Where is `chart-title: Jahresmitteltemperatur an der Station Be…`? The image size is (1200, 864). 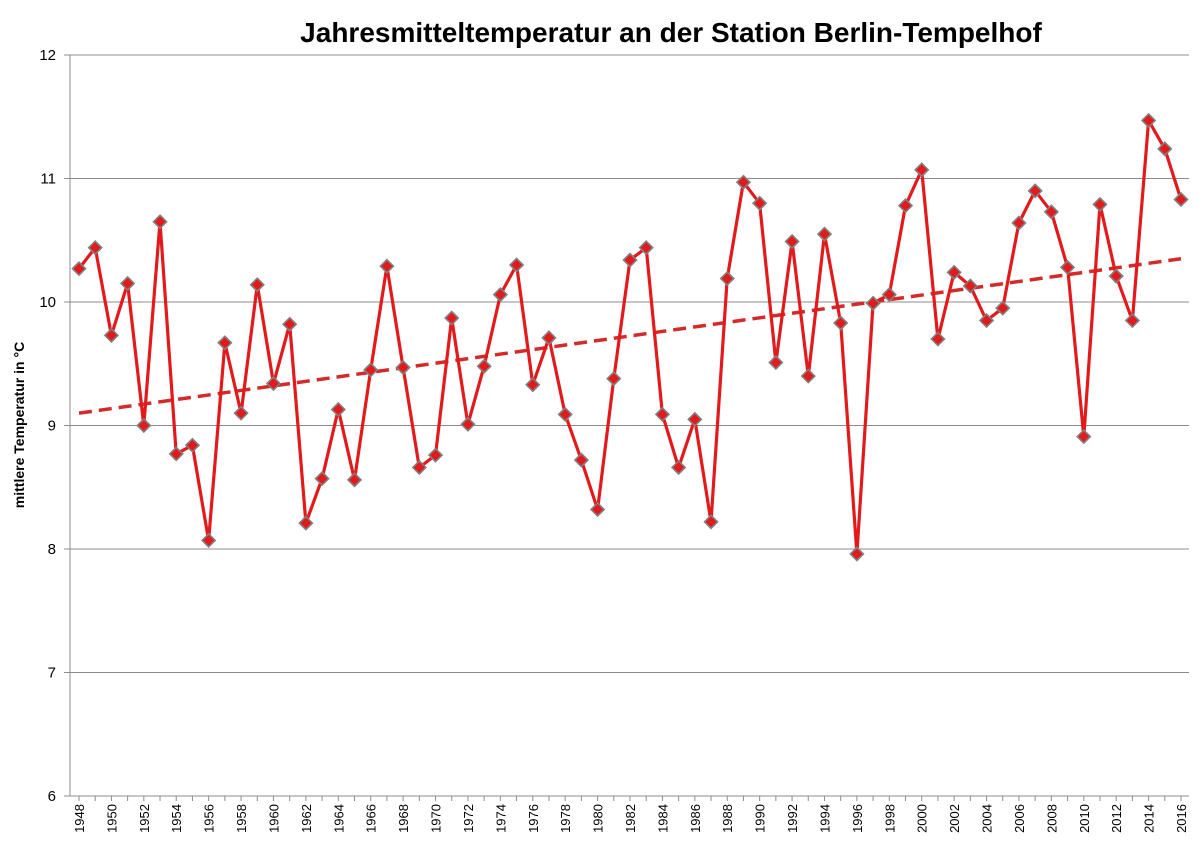 chart-title: Jahresmitteltemperatur an der Station Be… is located at coordinates (671, 32).